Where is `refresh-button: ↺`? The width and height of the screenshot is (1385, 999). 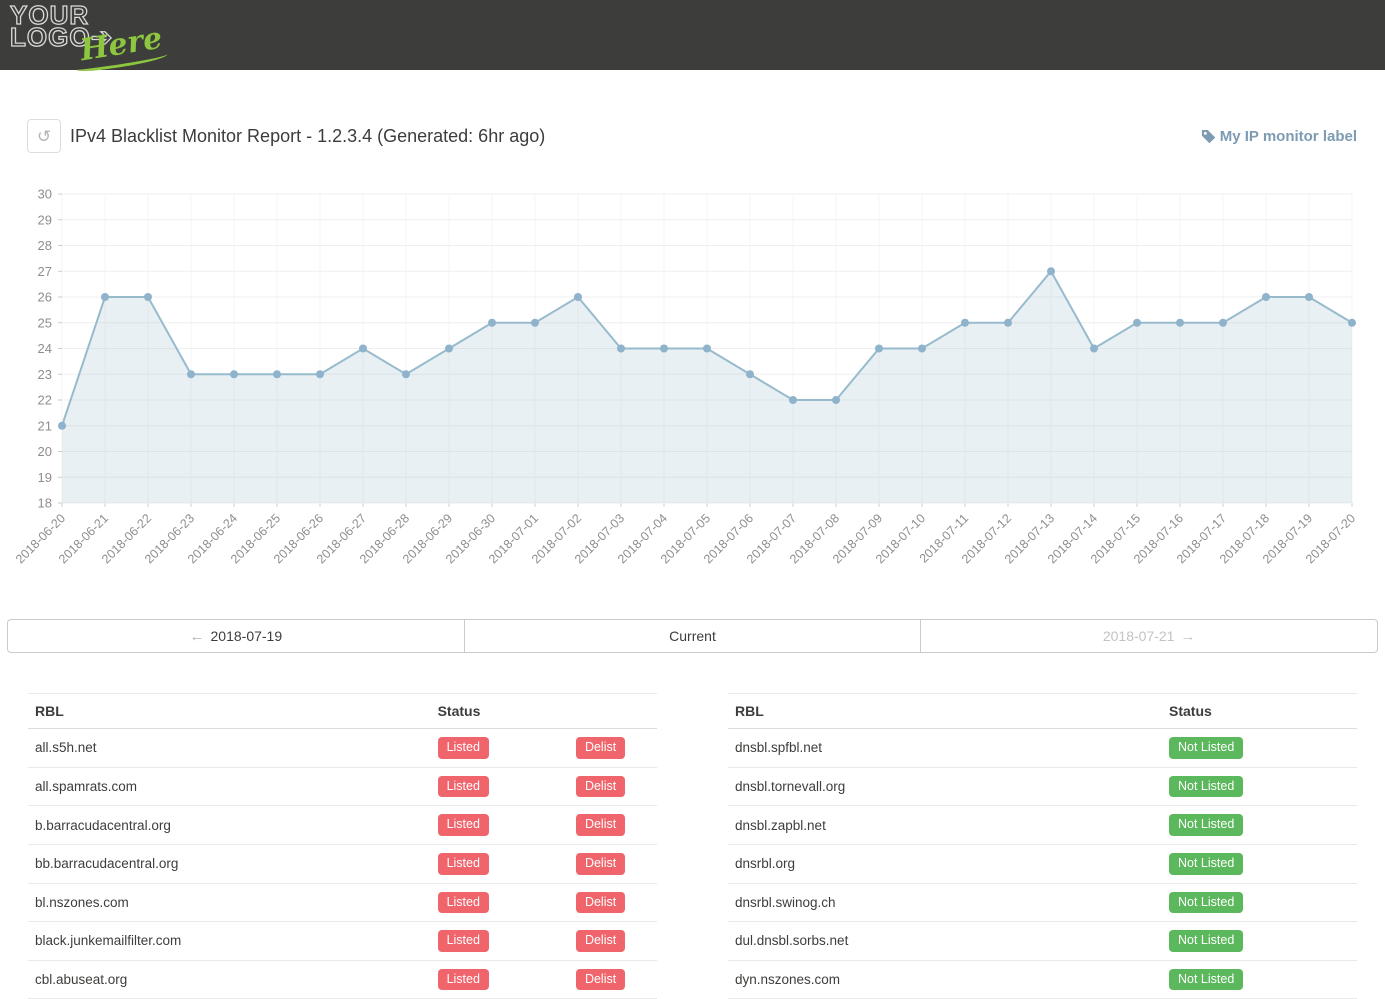 refresh-button: ↺ is located at coordinates (44, 136).